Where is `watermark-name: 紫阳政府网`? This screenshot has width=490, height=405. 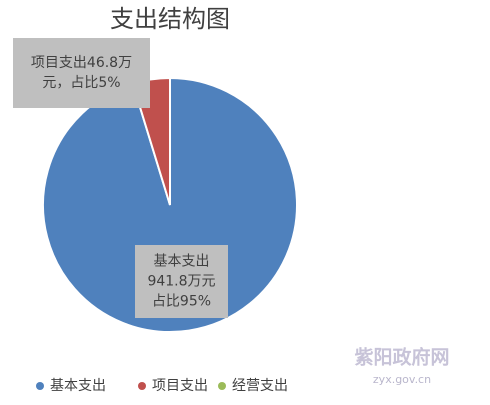
watermark-name: 紫阳政府网 is located at coordinates (401, 357).